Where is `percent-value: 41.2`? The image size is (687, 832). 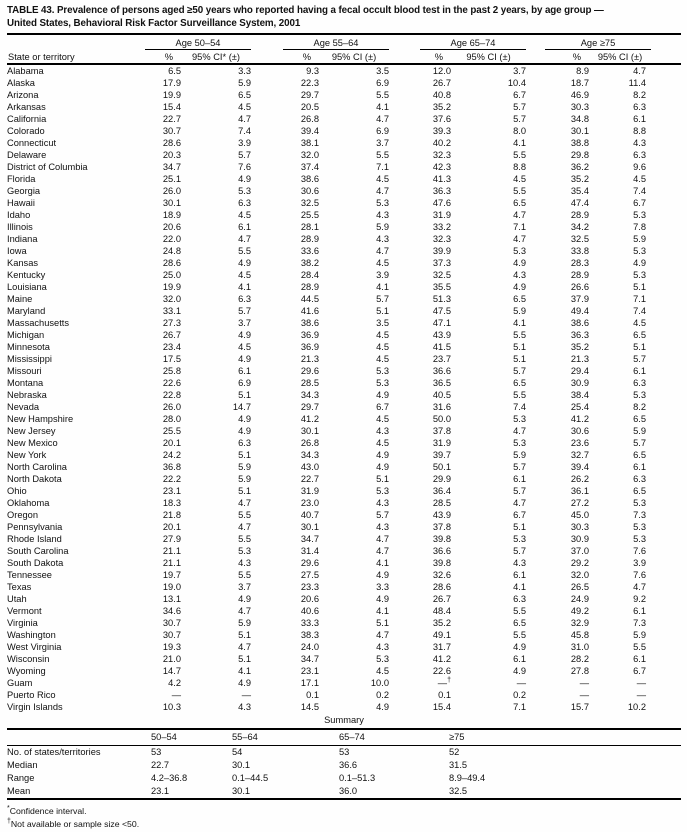
percent-value: 41.2 is located at coordinates (309, 419).